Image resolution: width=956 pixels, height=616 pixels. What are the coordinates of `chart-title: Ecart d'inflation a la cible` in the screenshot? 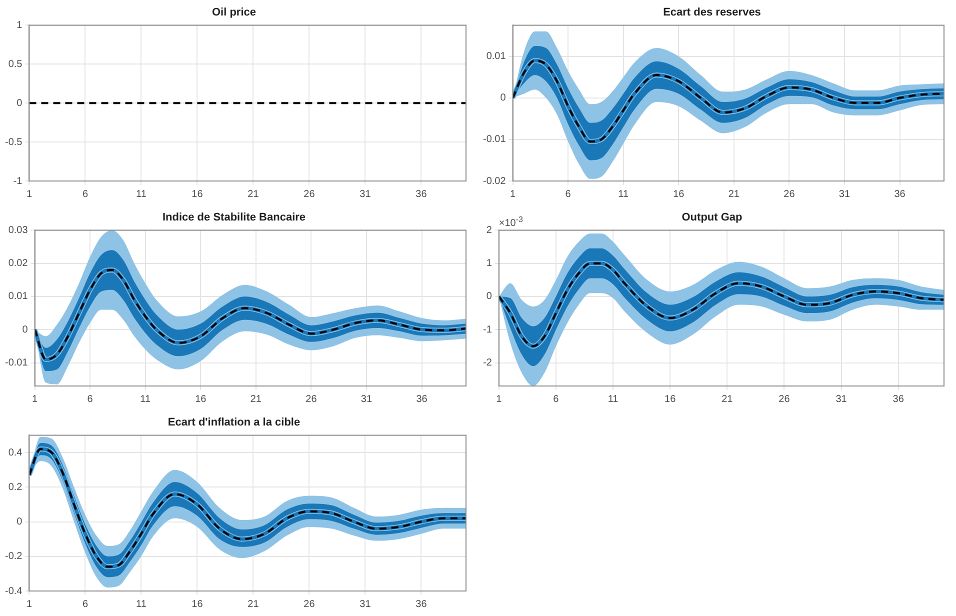 It's located at (234, 422).